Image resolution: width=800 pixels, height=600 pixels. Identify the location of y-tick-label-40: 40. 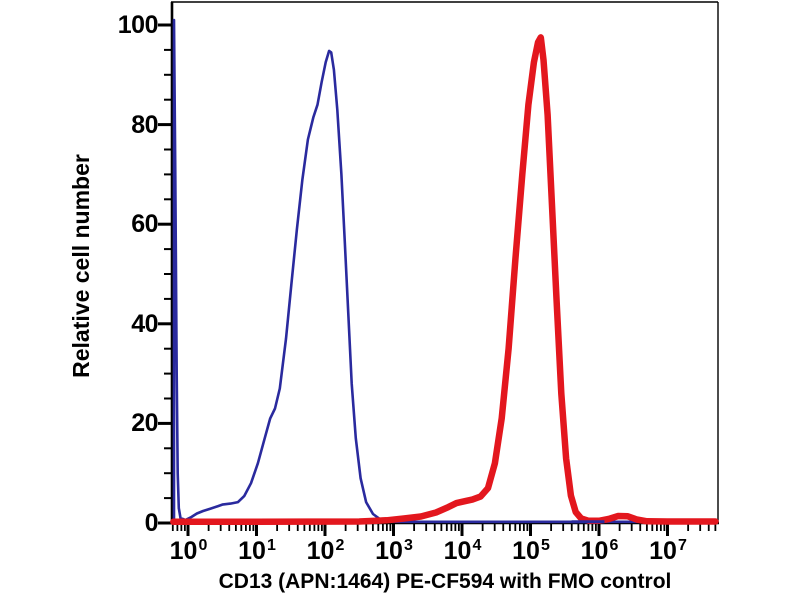
(144, 323).